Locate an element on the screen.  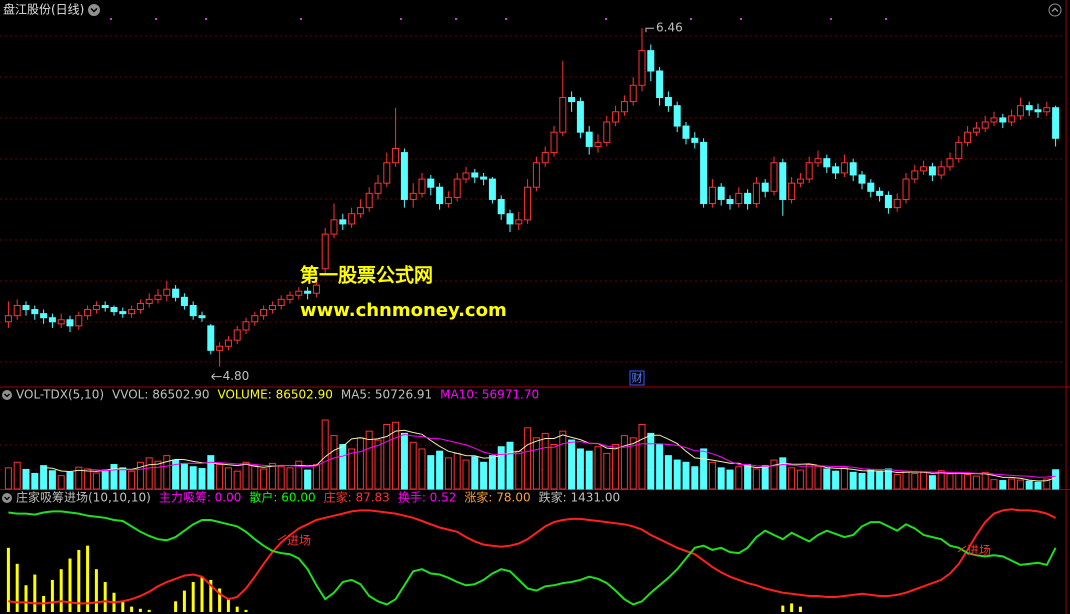
entry-arrow is located at coordinates (282, 537).